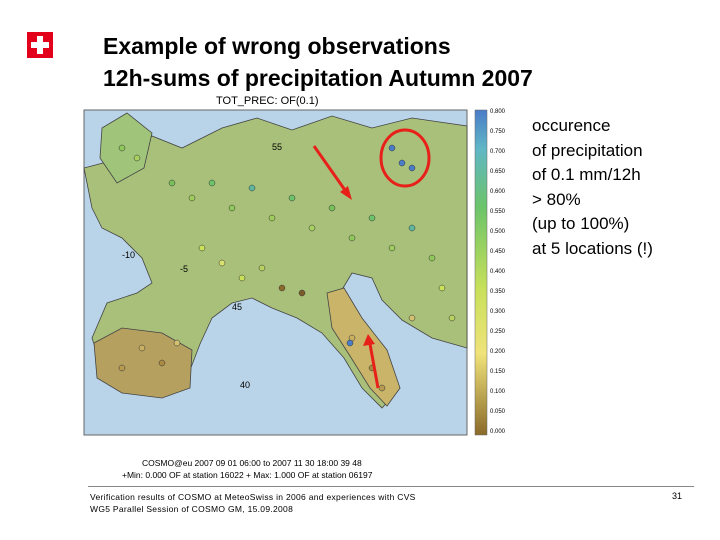 Image resolution: width=720 pixels, height=540 pixels. I want to click on italy-land, so click(363, 347).